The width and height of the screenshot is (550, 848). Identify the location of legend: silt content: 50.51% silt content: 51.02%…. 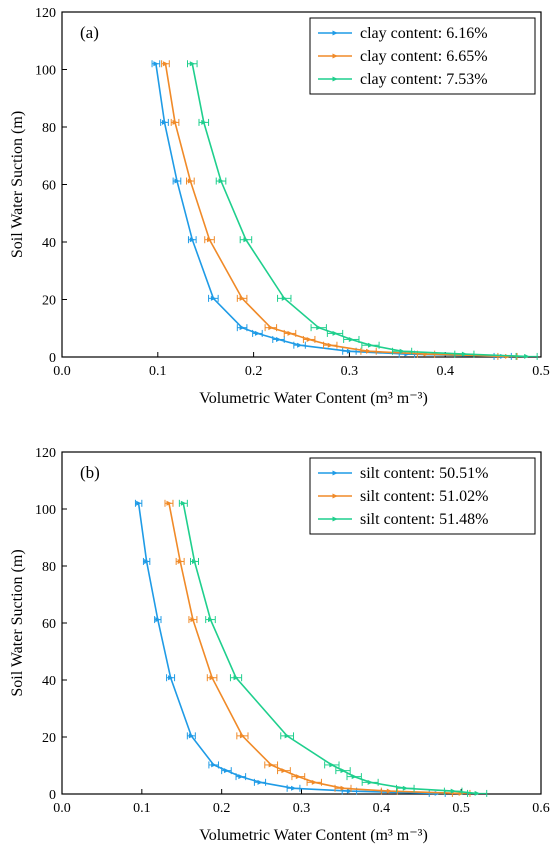
(422, 496).